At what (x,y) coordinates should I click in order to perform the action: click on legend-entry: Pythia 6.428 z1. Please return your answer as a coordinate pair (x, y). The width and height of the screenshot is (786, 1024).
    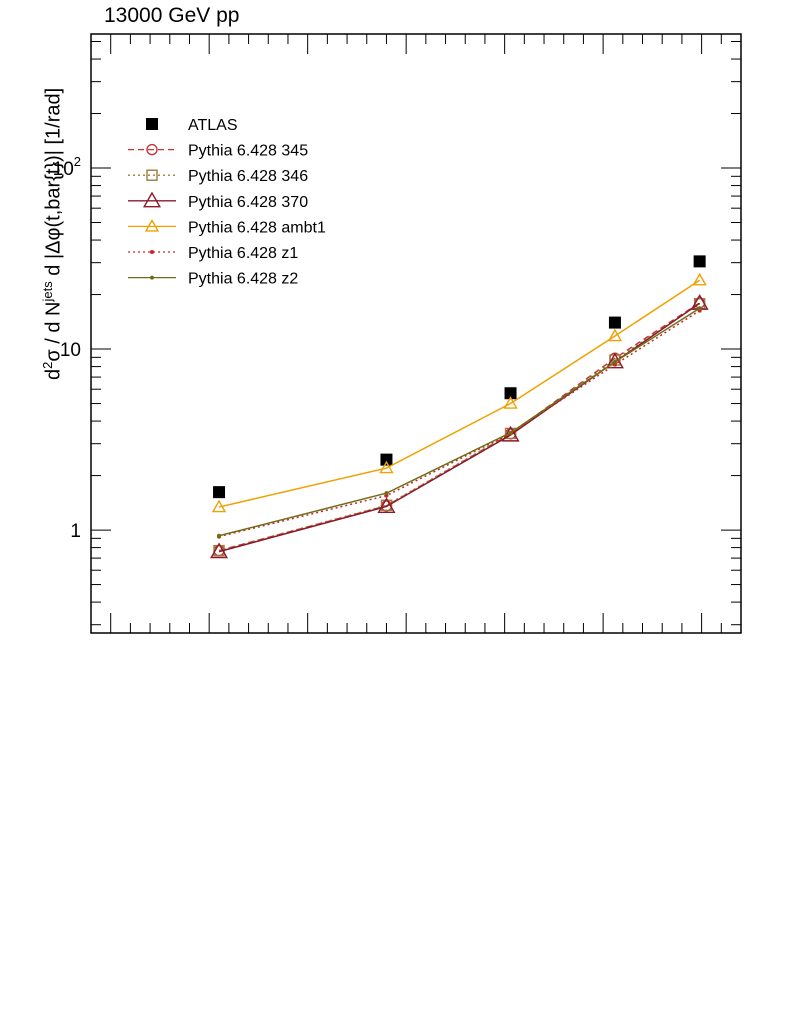
    Looking at the image, I should click on (213, 253).